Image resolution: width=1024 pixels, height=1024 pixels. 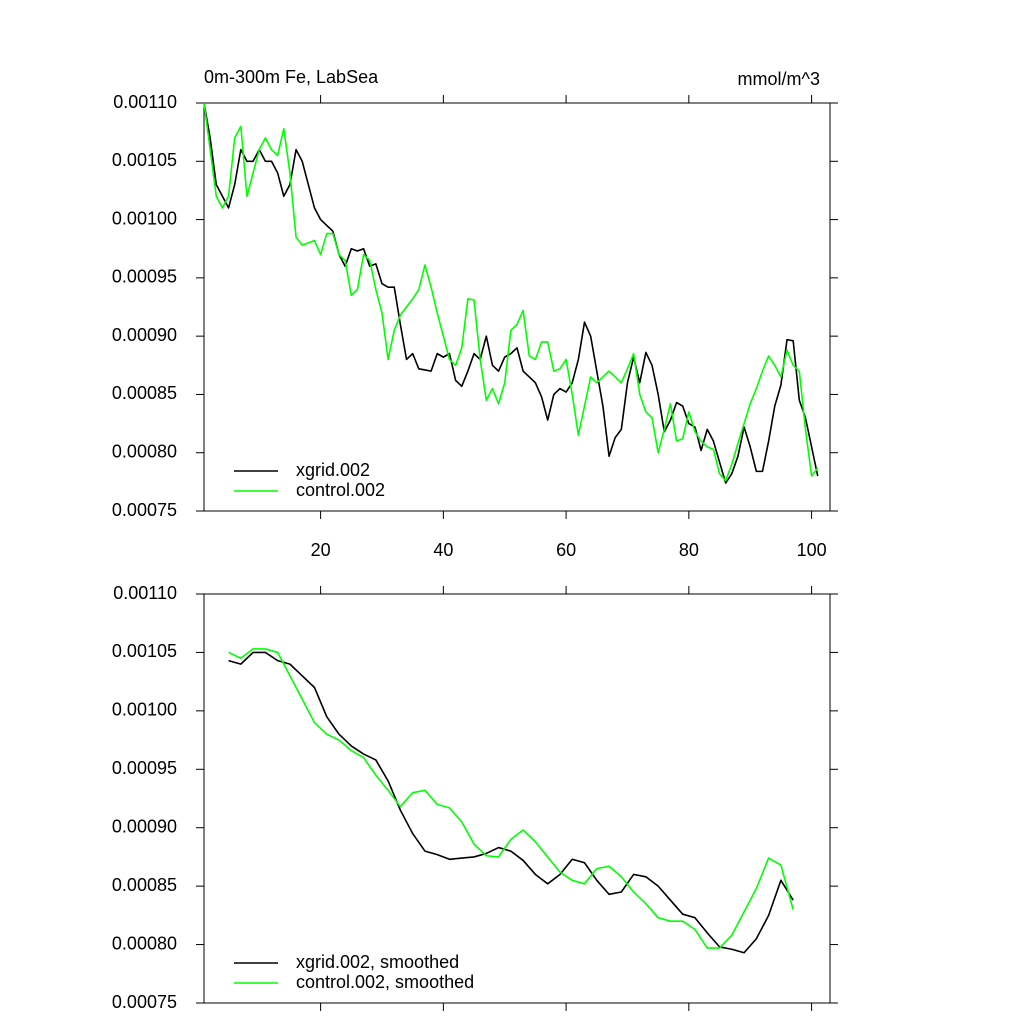 I want to click on x-tick-label: 100, so click(x=812, y=550).